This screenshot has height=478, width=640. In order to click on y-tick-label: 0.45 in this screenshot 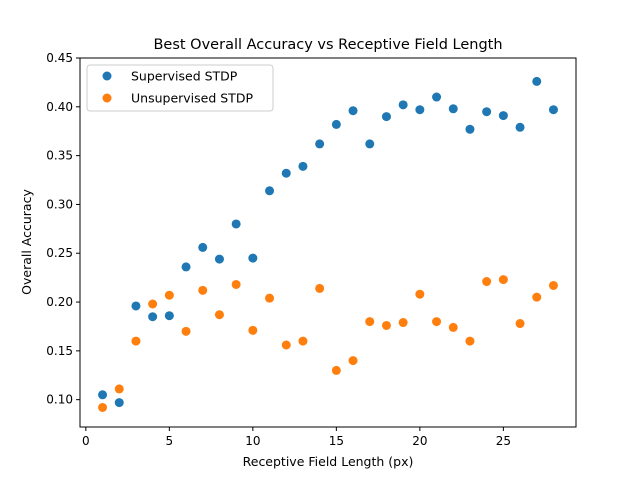, I will do `click(59, 58)`.